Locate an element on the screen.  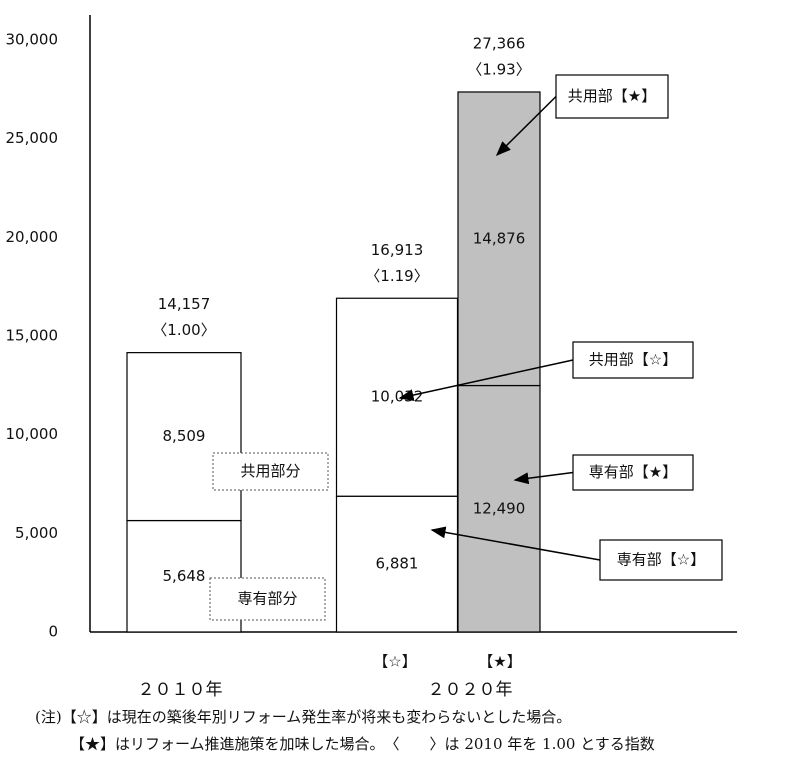
x-tick-label: ２０１０年 is located at coordinates (180, 690).